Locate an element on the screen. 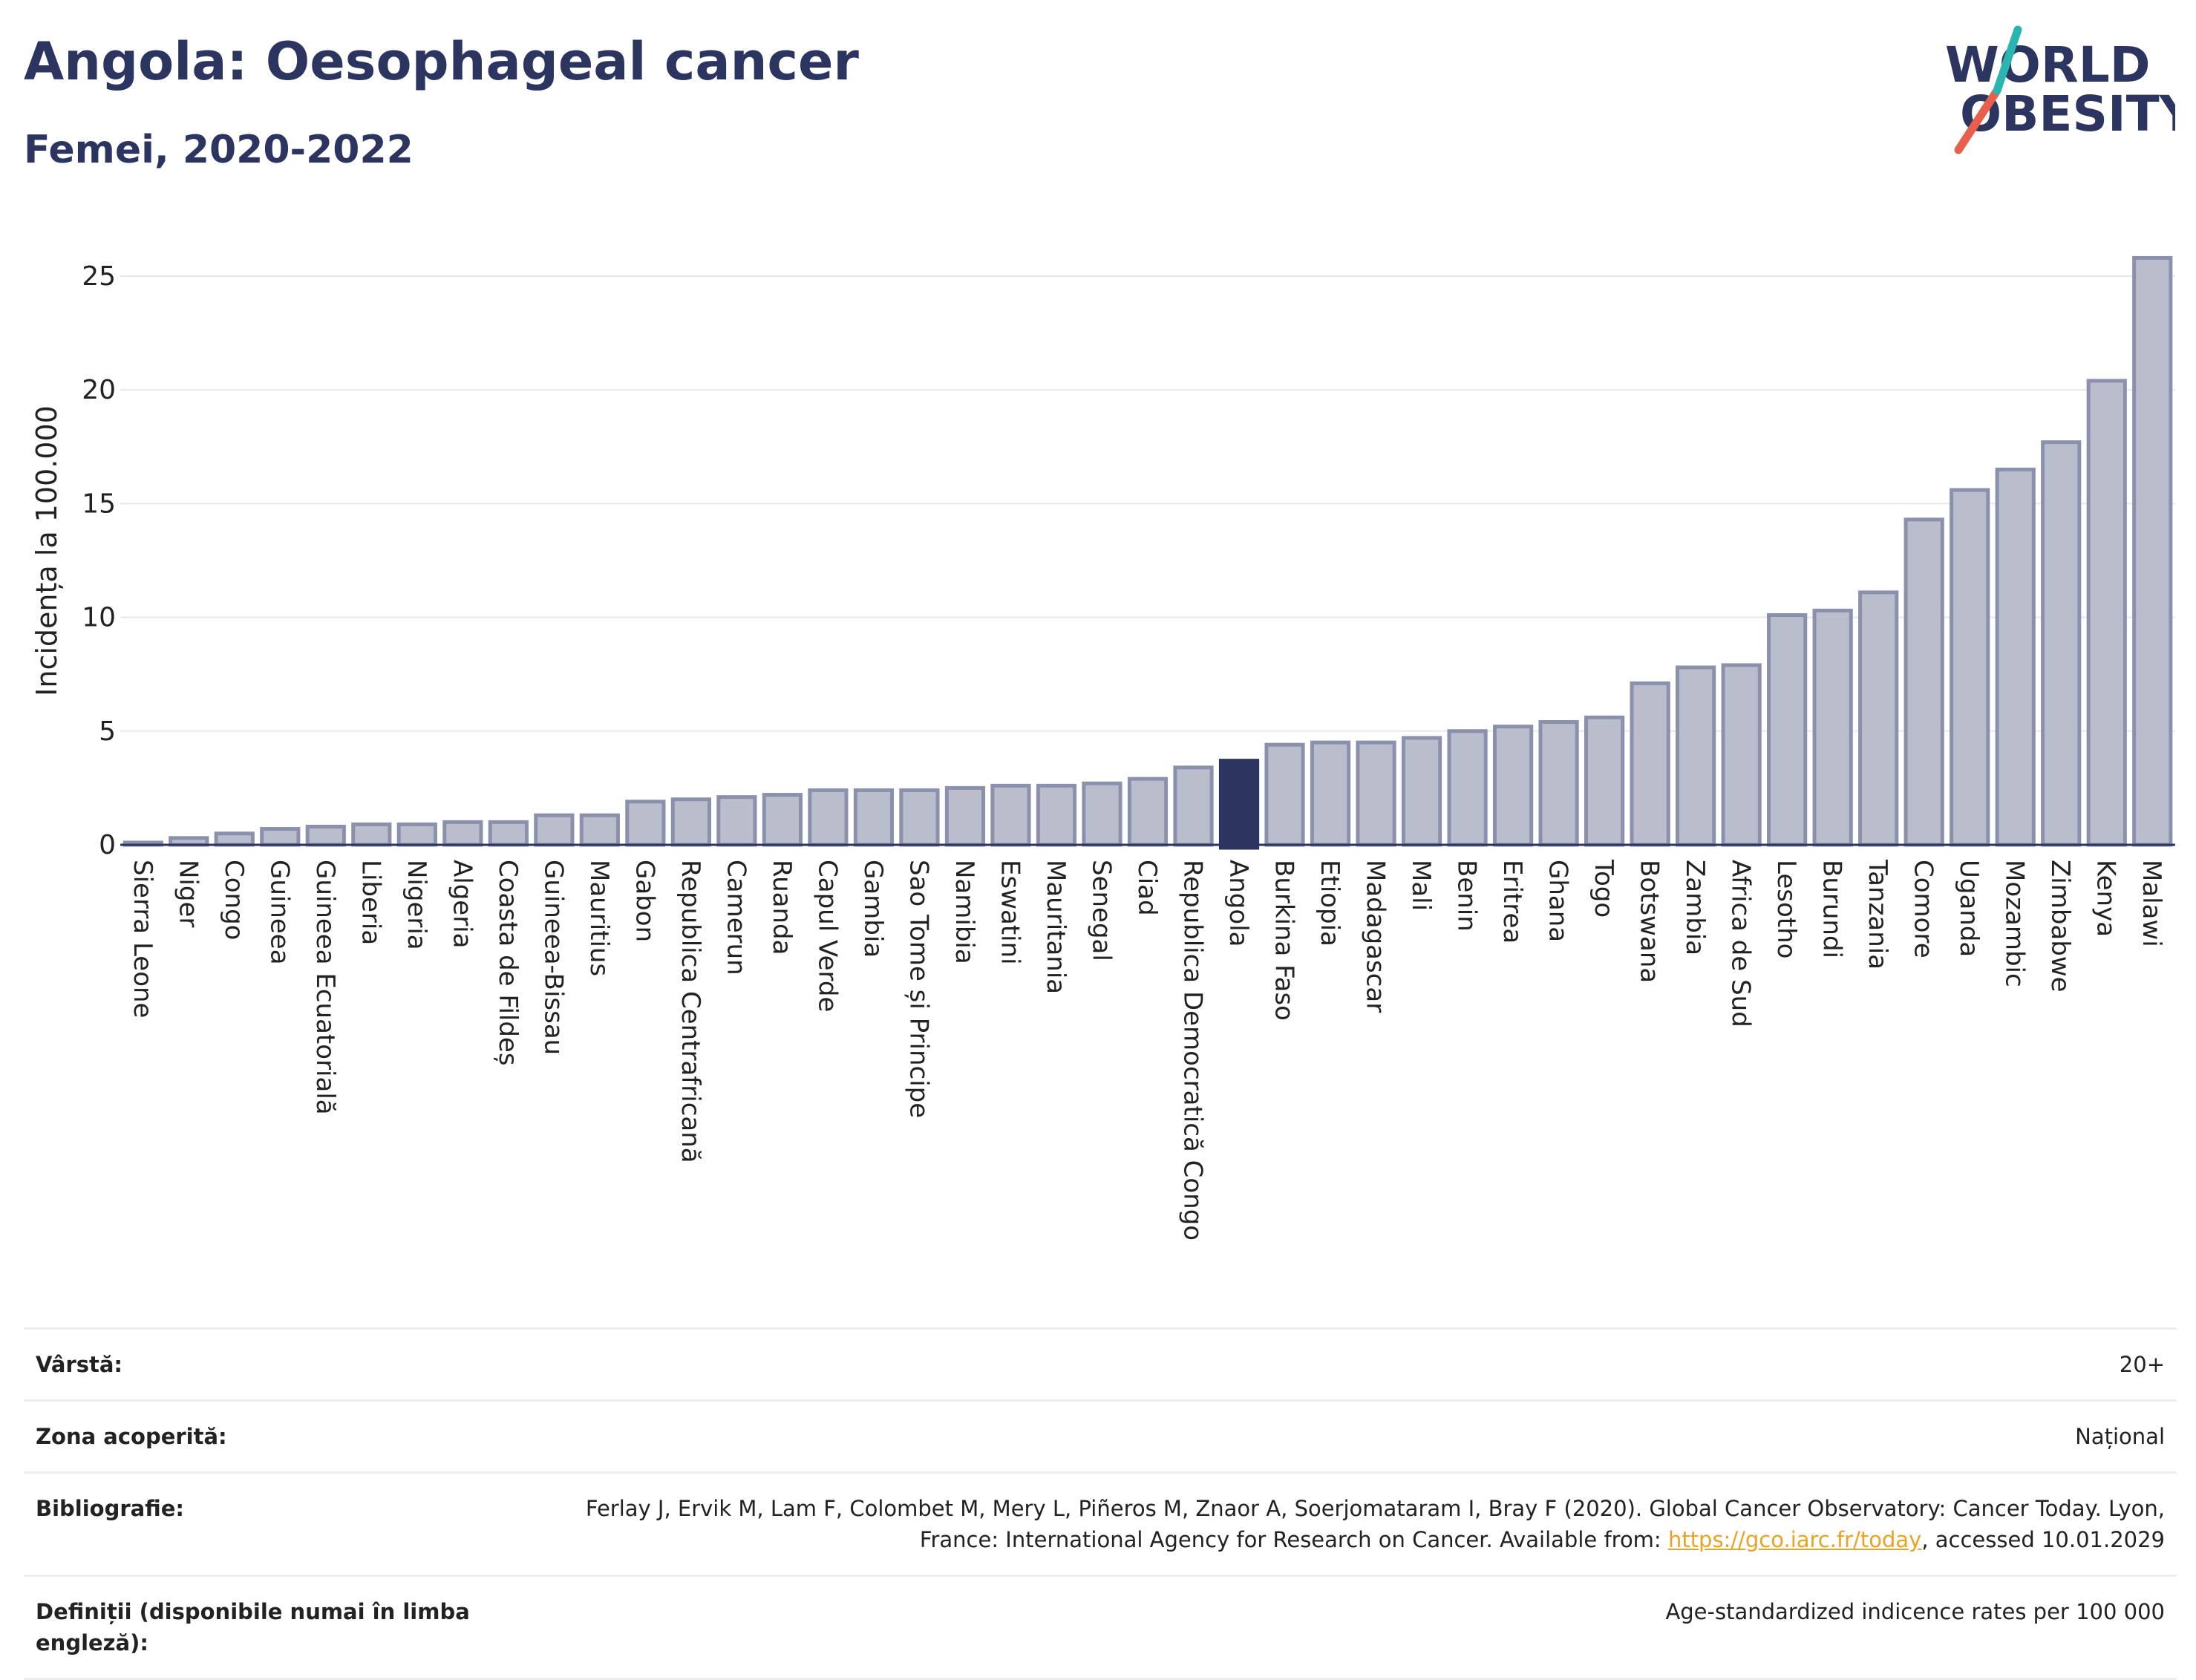  bar-camerun is located at coordinates (736, 821).